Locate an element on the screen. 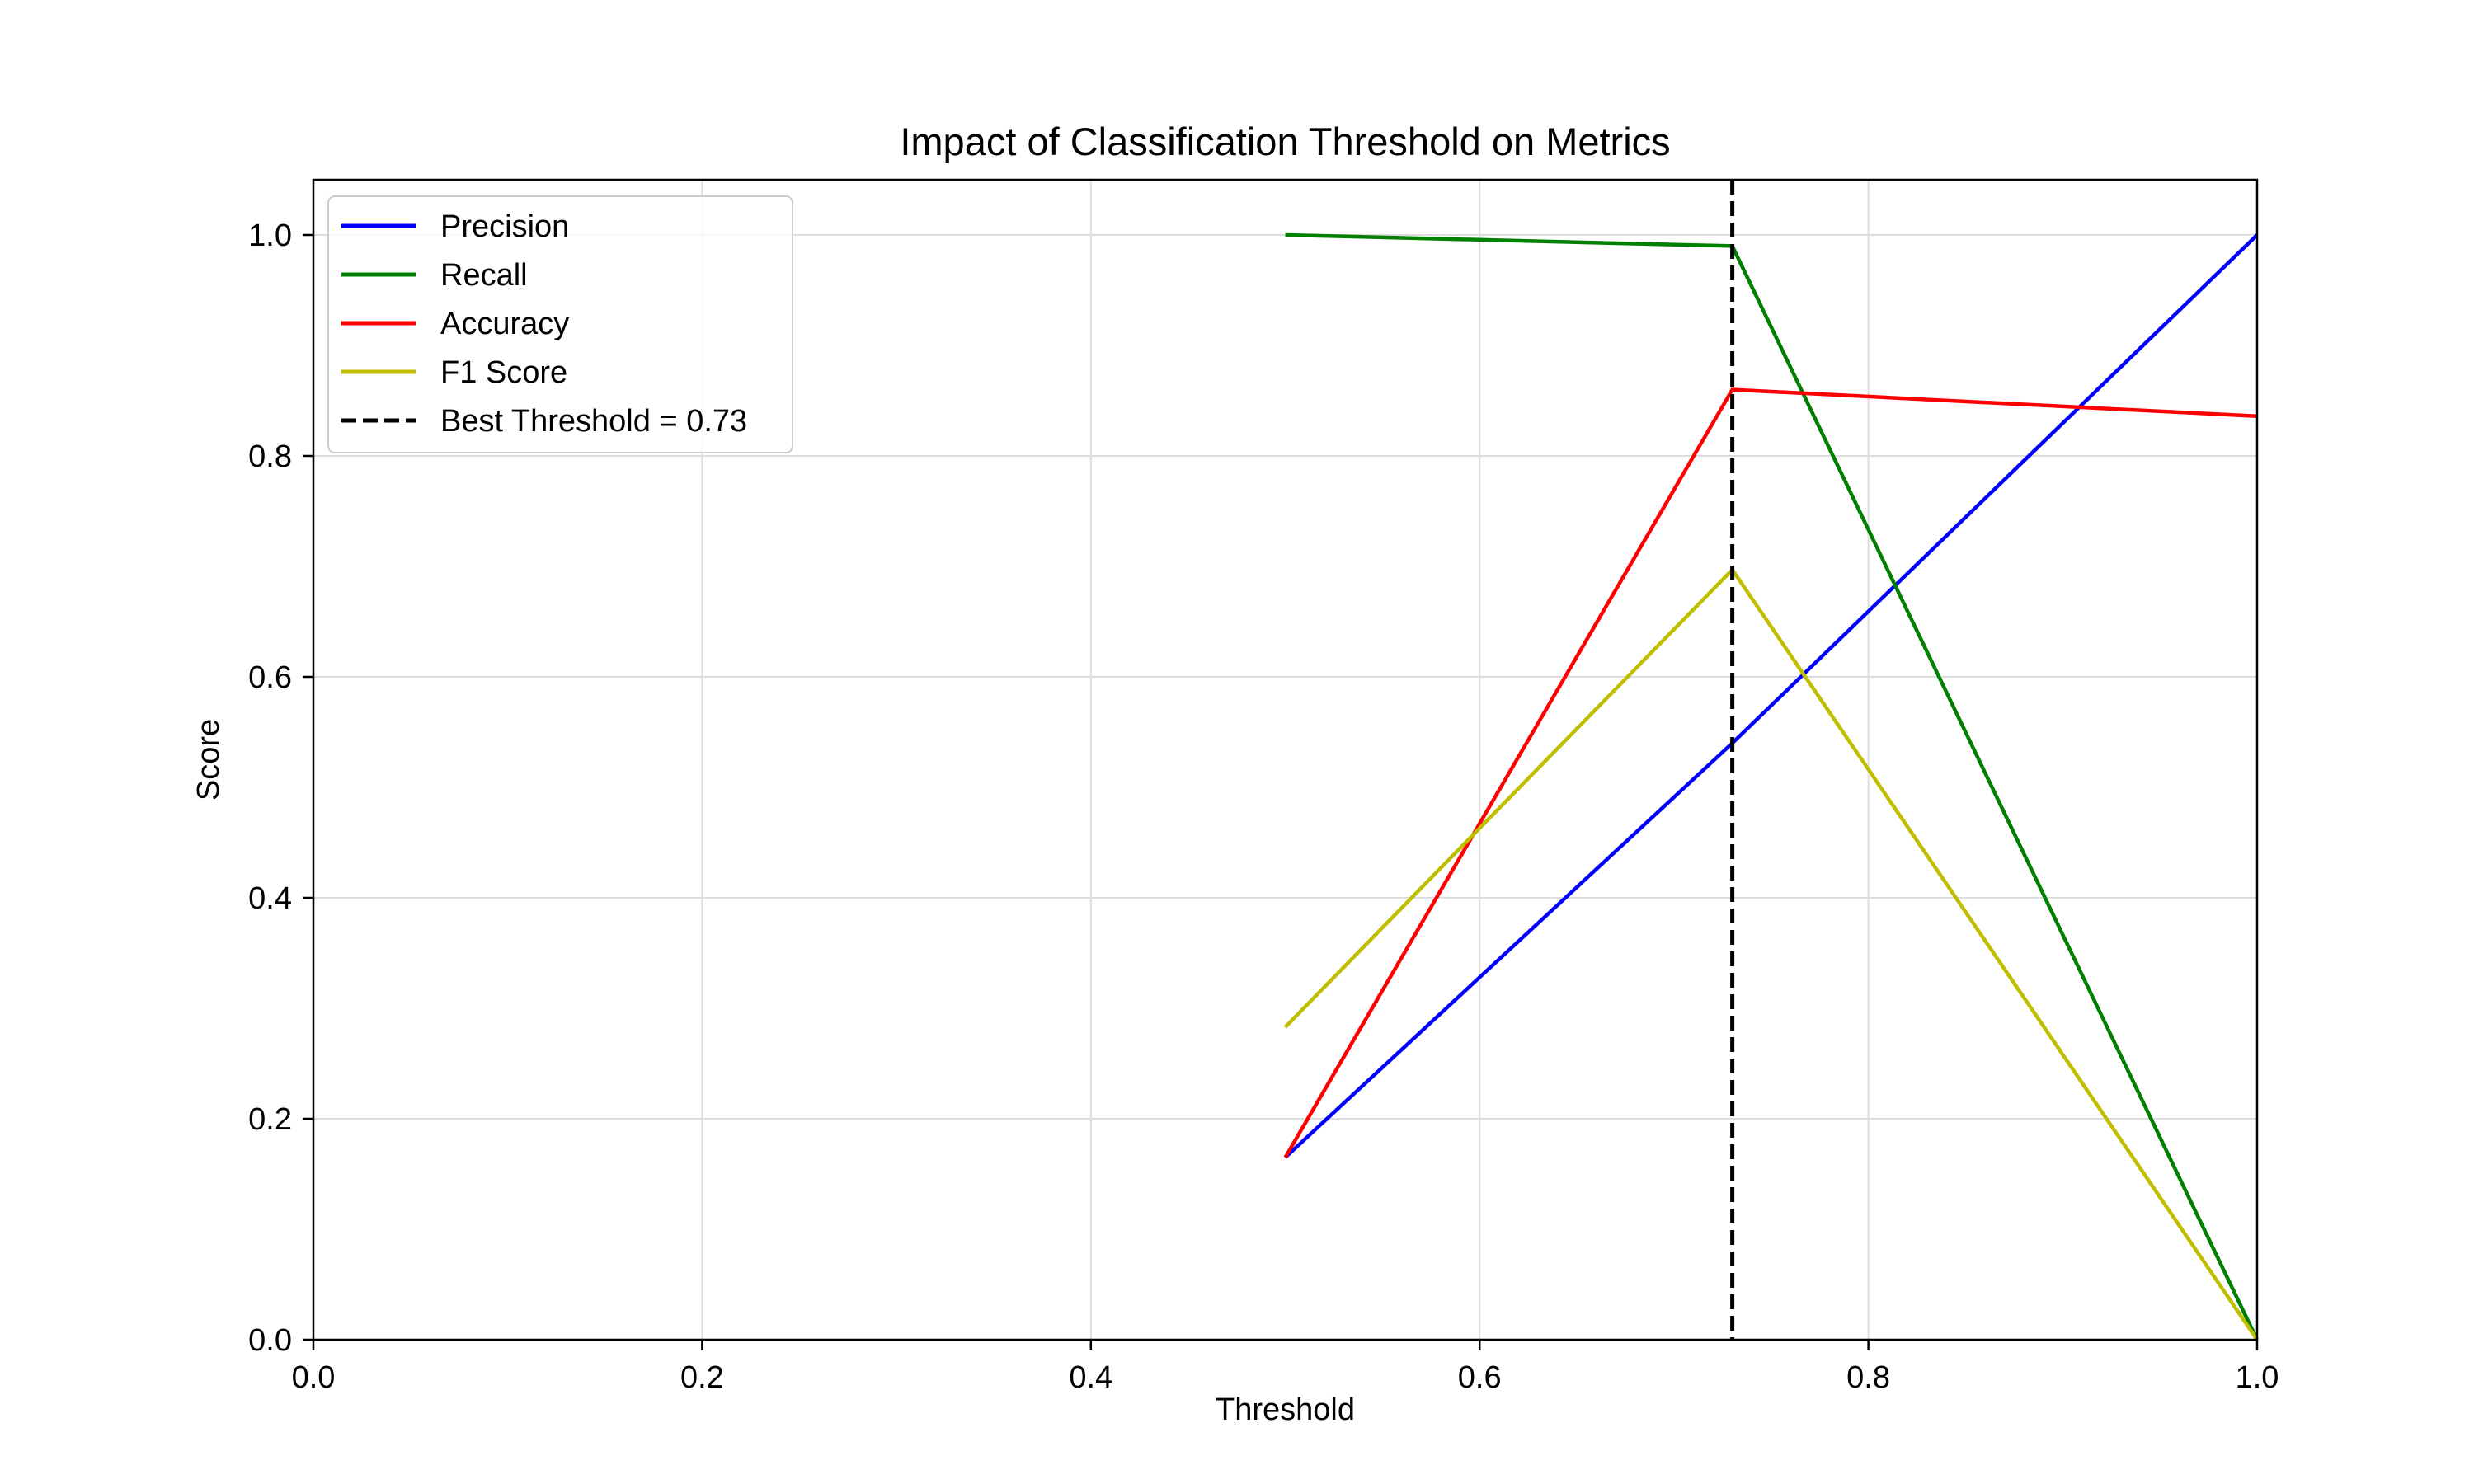 This screenshot has height=1484, width=2474. x-tick-label: 0.2 is located at coordinates (702, 1377).